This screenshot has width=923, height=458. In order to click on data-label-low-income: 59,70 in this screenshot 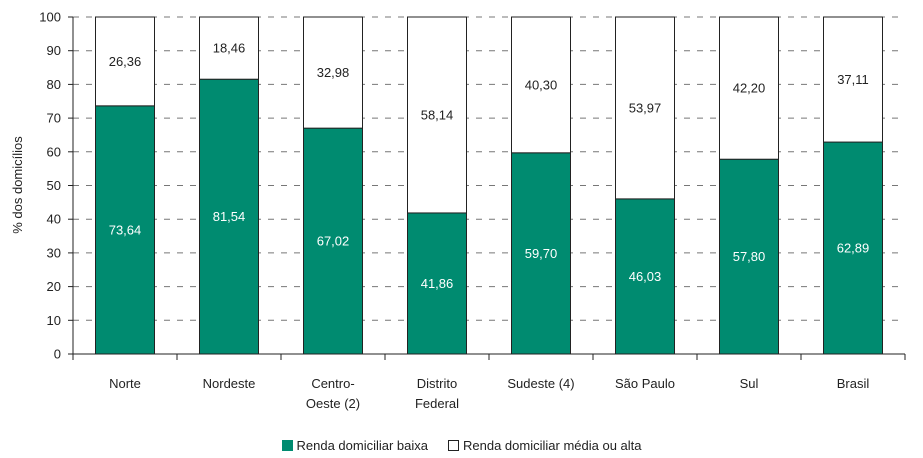, I will do `click(541, 253)`.